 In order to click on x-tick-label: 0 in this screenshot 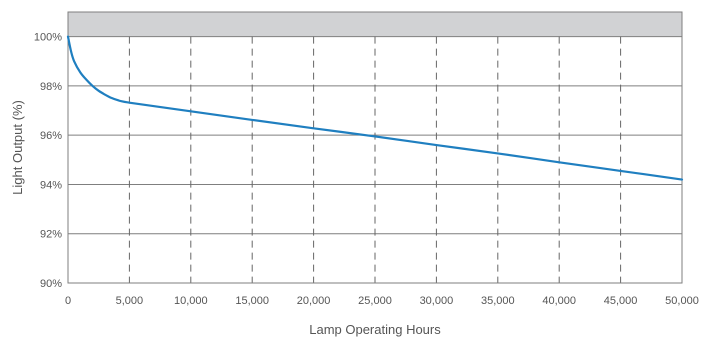, I will do `click(68, 301)`.